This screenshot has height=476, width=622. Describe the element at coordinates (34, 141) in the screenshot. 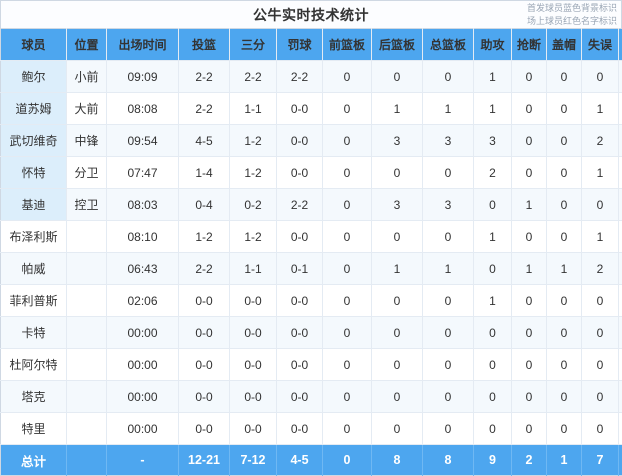

I see `player-name-cell: 武切维奇` at that location.